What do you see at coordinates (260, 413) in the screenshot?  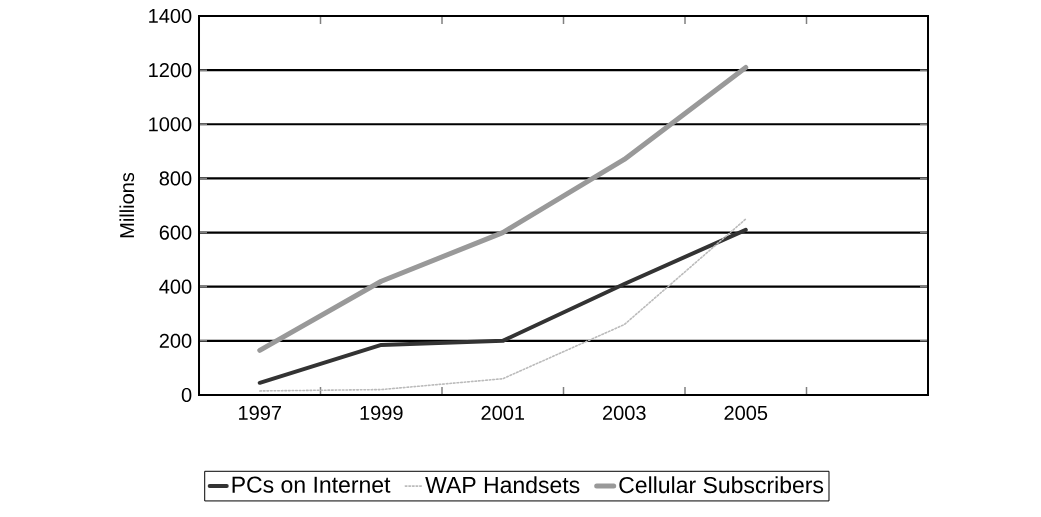 I see `x-tick-label: 1997` at bounding box center [260, 413].